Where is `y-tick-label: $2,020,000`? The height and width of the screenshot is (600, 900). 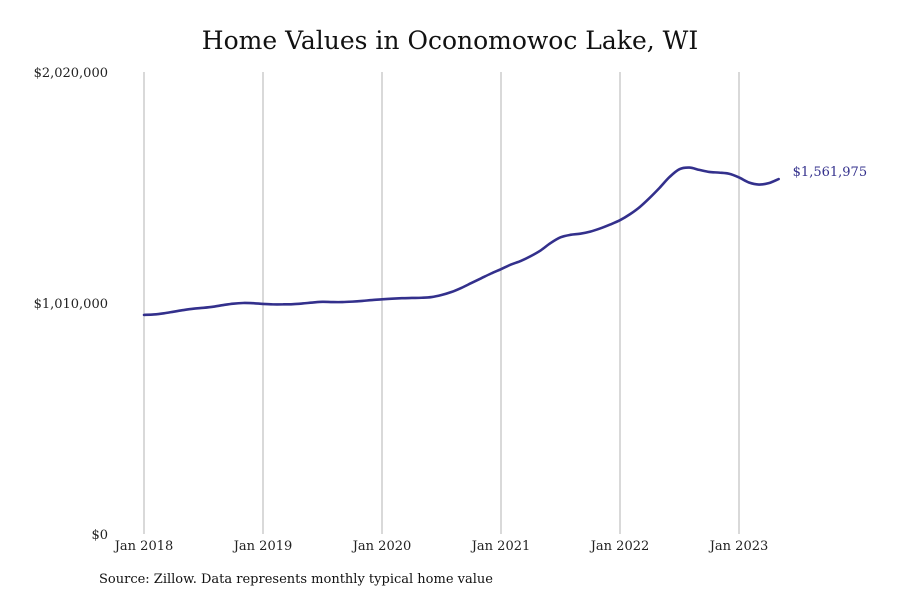 y-tick-label: $2,020,000 is located at coordinates (71, 73).